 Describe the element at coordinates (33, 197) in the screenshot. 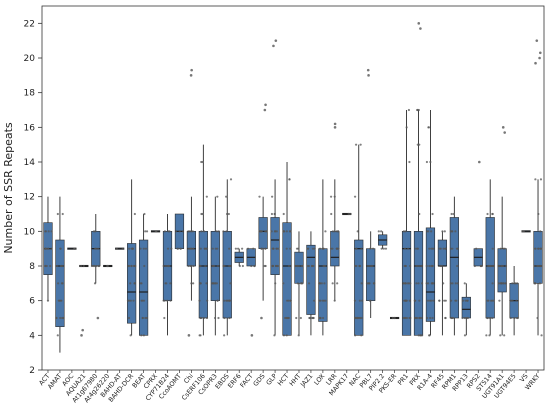

I see `y-axis: 2 4 6 8 10 12 14 16 18 20 22` at that location.